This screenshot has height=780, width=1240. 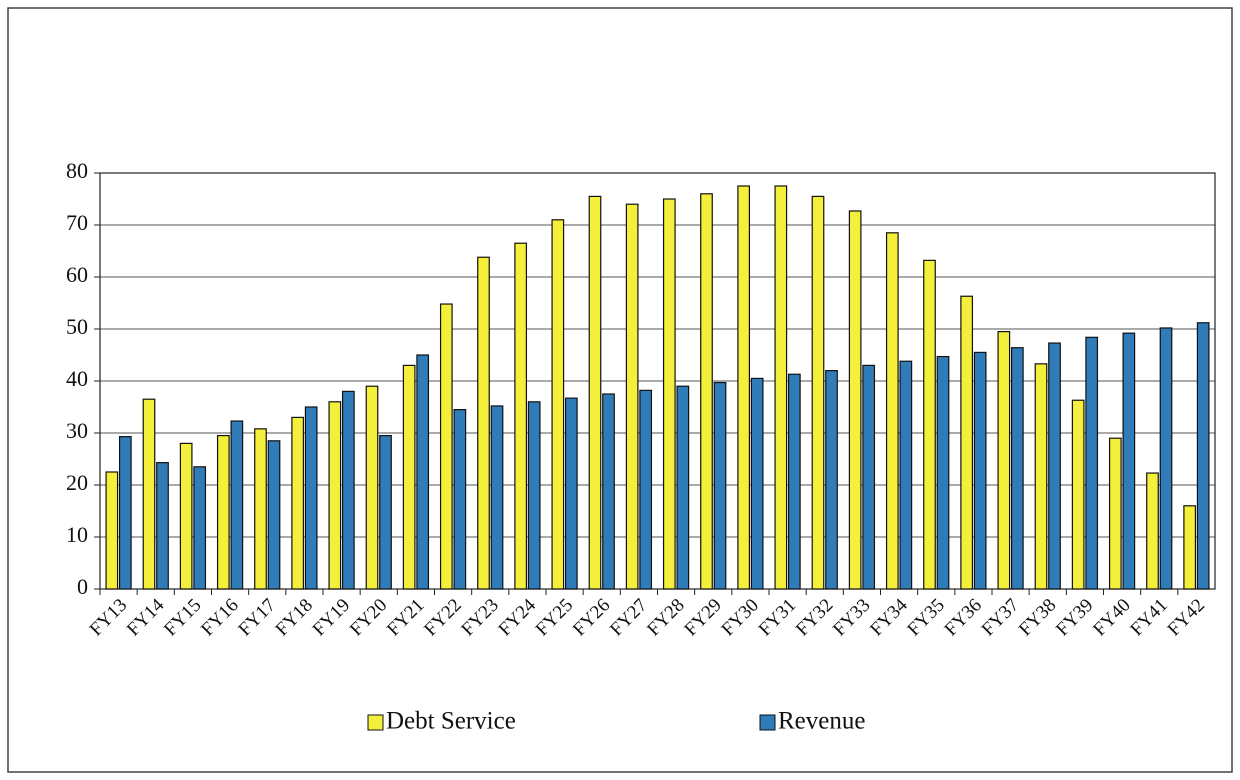 I want to click on x-tick-label: FY34, so click(x=889, y=617).